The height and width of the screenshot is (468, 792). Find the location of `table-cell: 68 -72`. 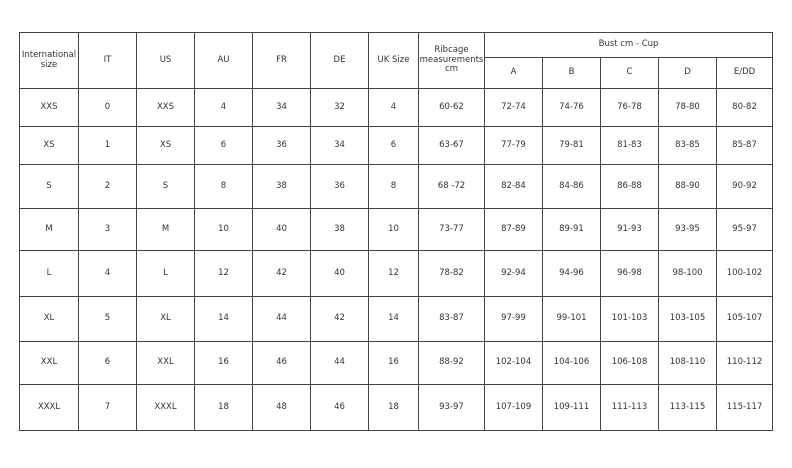

table-cell: 68 -72 is located at coordinates (451, 186).